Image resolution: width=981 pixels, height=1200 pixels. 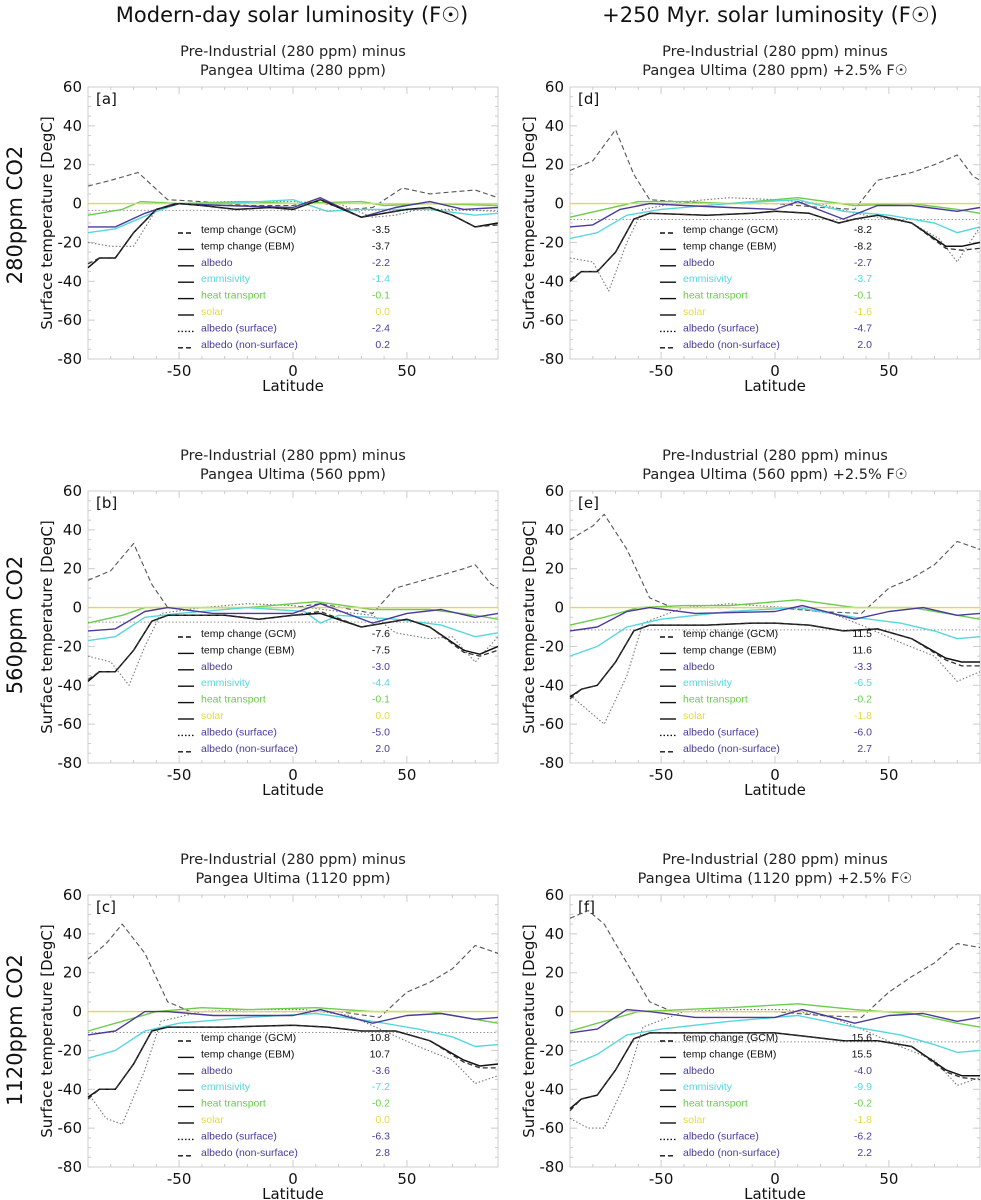 I want to click on legend-label: solar, so click(x=212, y=312).